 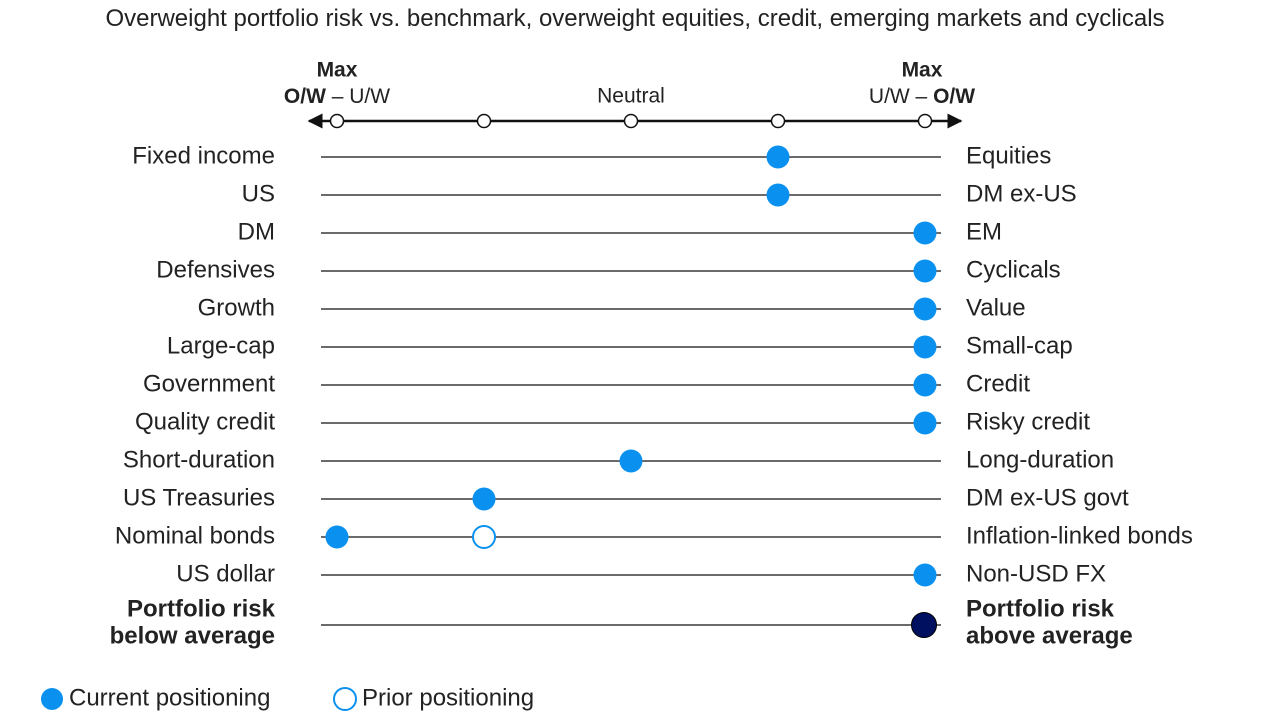 What do you see at coordinates (287, 698) in the screenshot?
I see `legend: Current positioning Prior positioning` at bounding box center [287, 698].